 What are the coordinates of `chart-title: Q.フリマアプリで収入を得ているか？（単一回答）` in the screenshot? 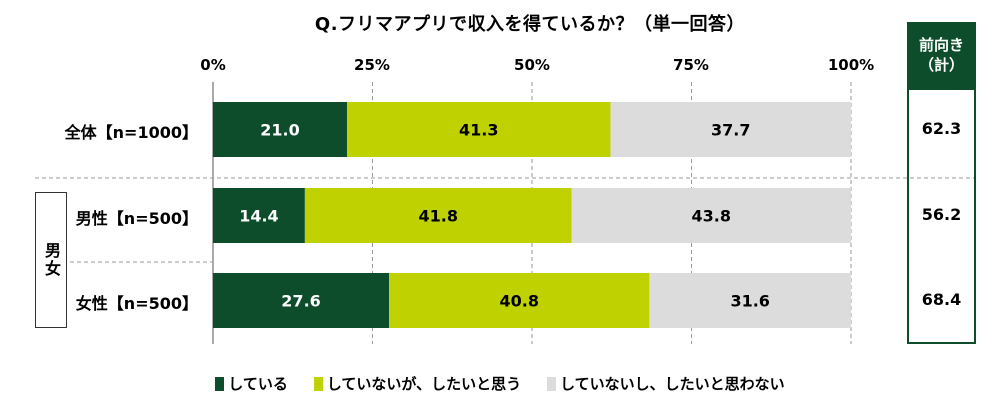 It's located at (530, 24).